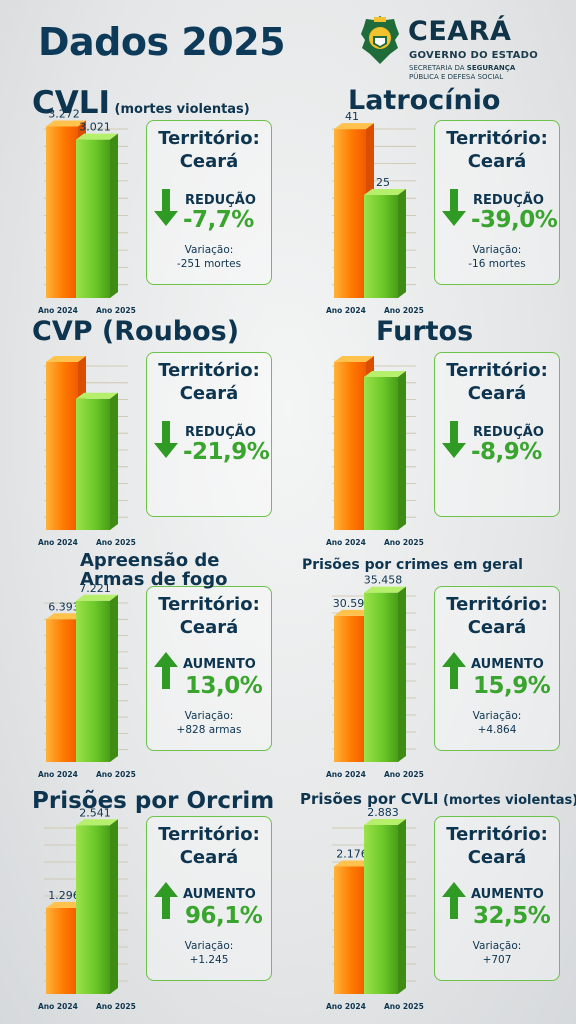 This screenshot has height=1024, width=576. I want to click on logo-subtitle: GOVERNO DO ESTADO, so click(474, 55).